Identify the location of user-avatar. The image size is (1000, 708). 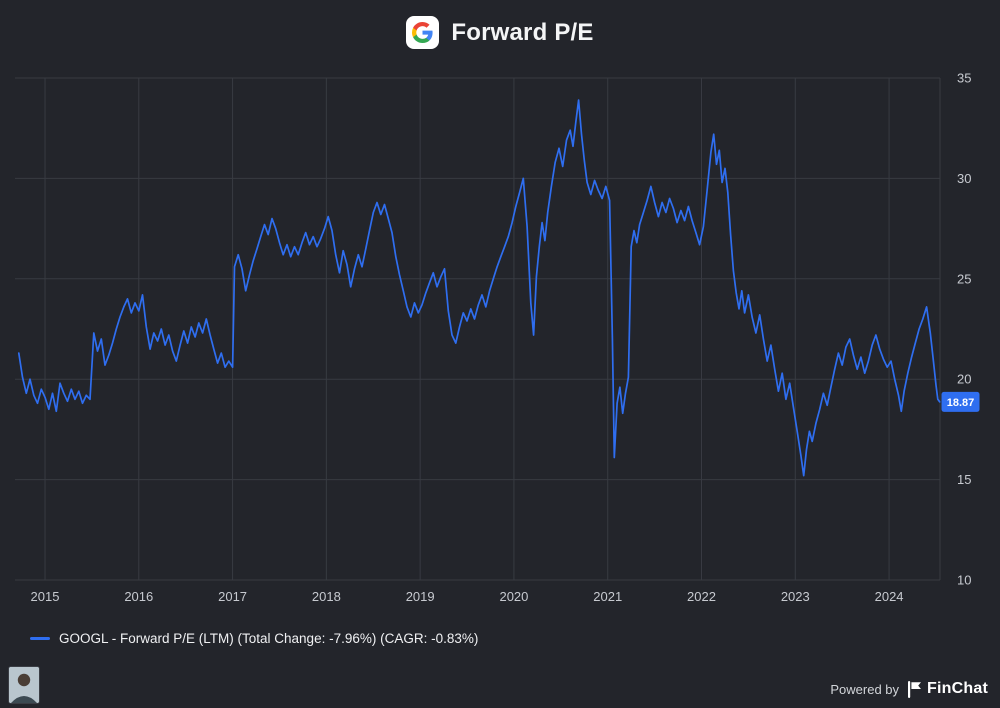
(24, 685).